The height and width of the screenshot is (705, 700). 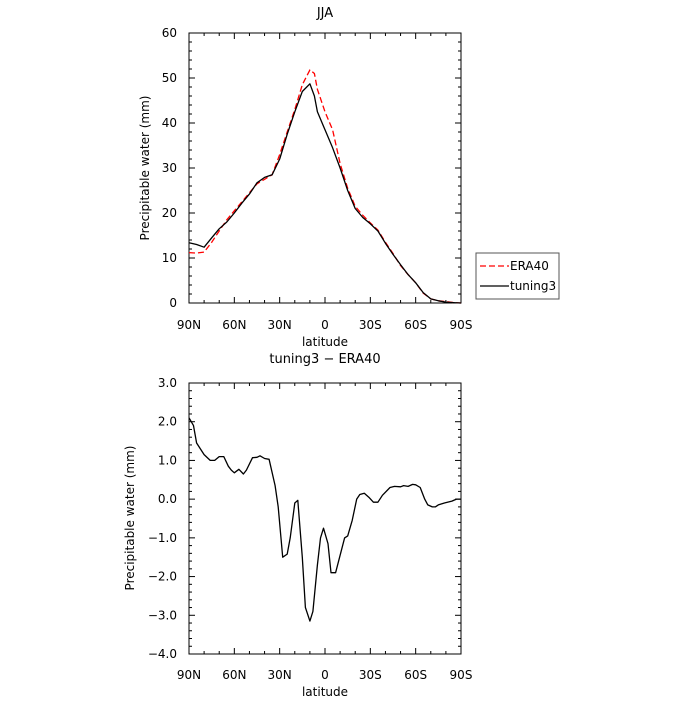 I want to click on y-tick-label: 1.0, so click(x=167, y=460).